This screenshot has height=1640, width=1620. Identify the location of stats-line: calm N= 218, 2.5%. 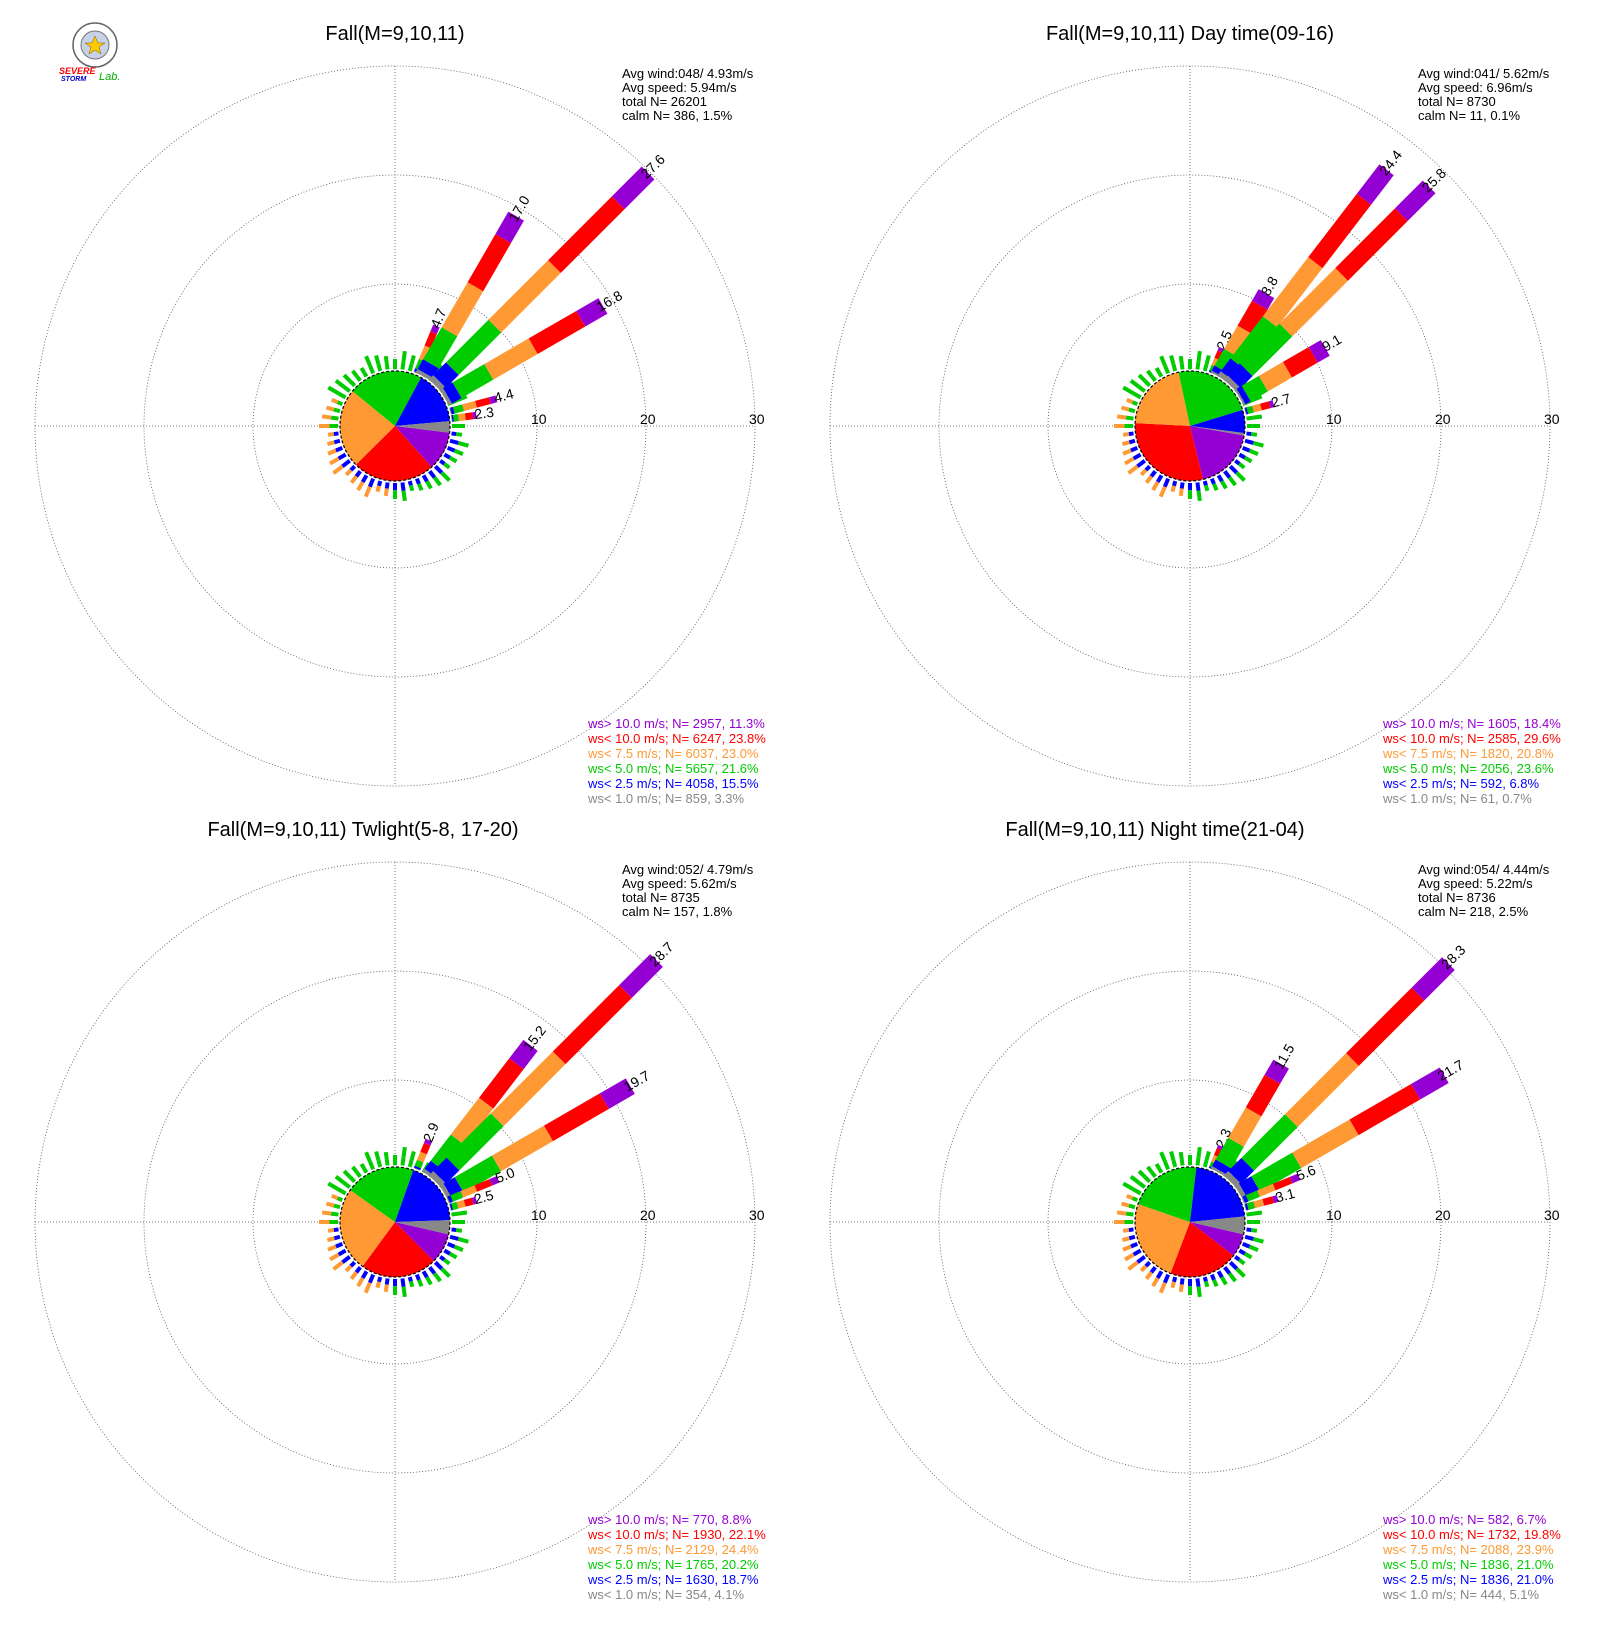
(1473, 911).